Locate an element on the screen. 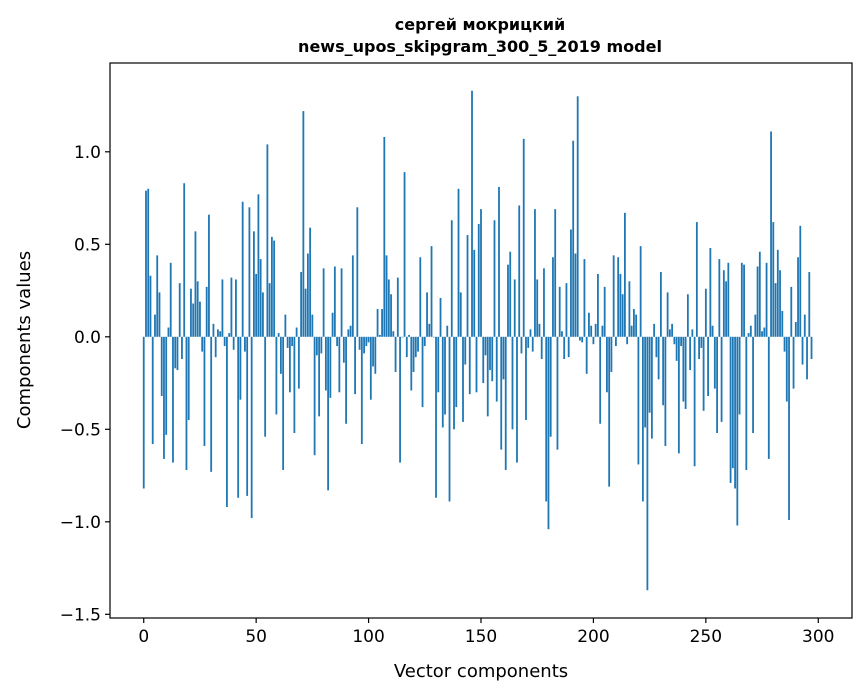  y-tick-label: −1.5 is located at coordinates (80, 615).